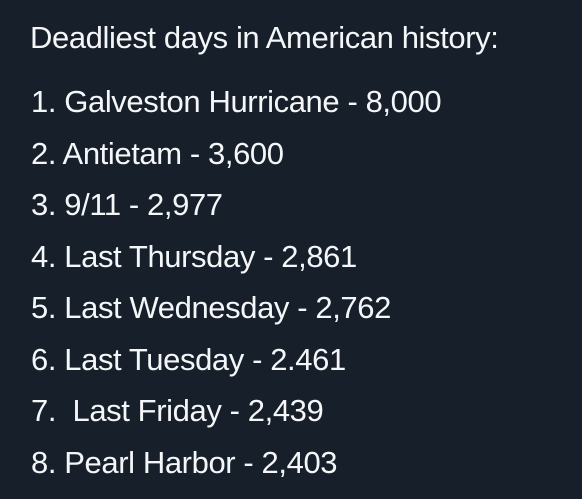 This screenshot has height=499, width=582. I want to click on list-item: 3. 9/11 - 2,977, so click(127, 204).